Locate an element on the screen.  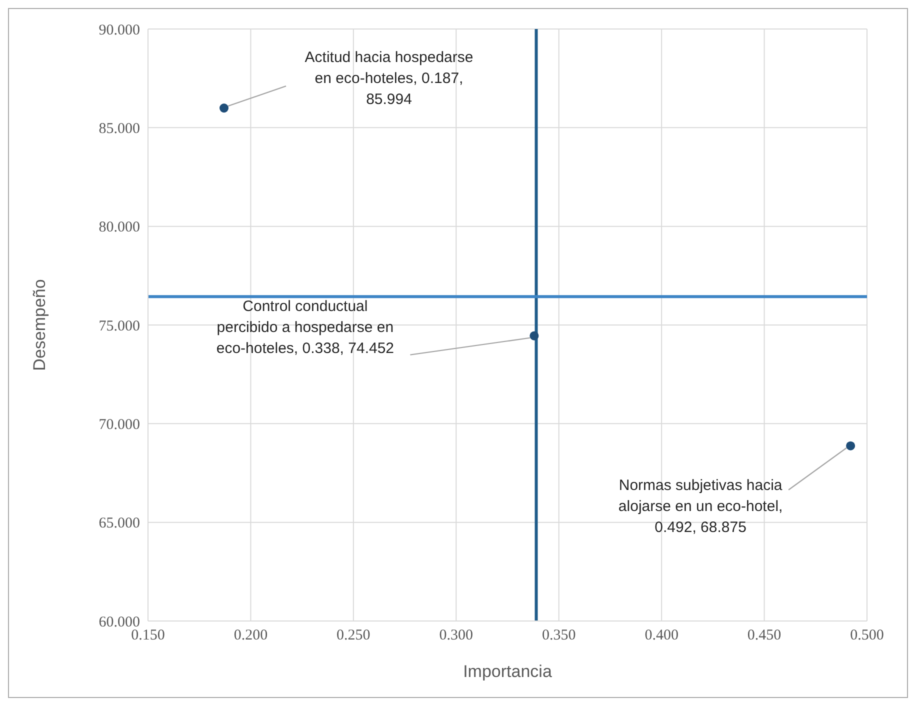
x-tick-label: 0.150 is located at coordinates (148, 636).